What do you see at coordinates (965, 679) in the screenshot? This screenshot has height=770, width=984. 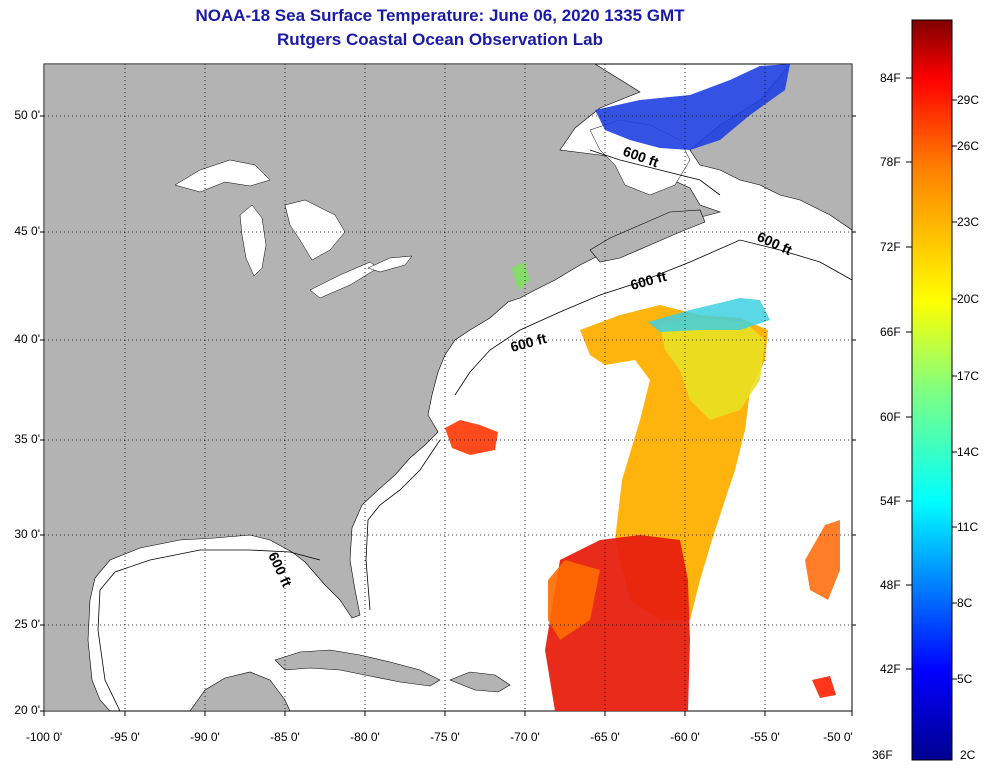 I see `colorbar-c-5: 5C` at bounding box center [965, 679].